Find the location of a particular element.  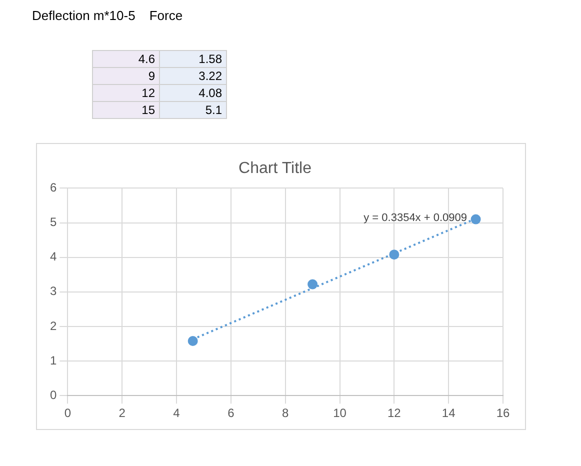

x-tick-label: 10 is located at coordinates (340, 413).